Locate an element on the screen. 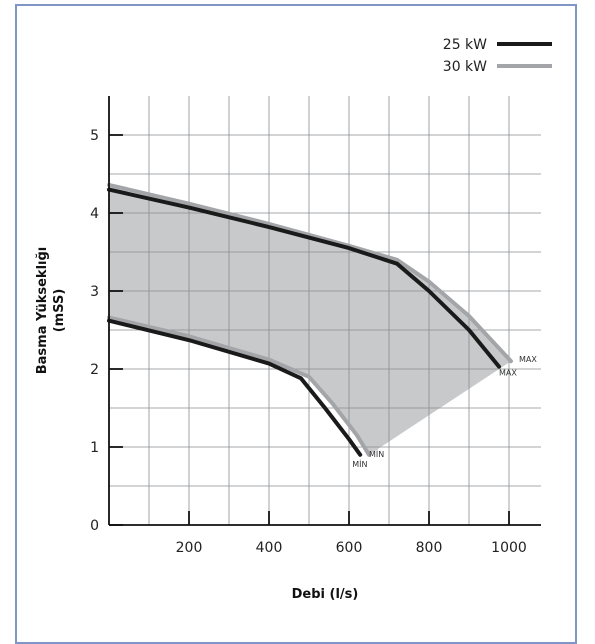 The width and height of the screenshot is (595, 644). legend-label-30kW: 30 kW is located at coordinates (465, 67).